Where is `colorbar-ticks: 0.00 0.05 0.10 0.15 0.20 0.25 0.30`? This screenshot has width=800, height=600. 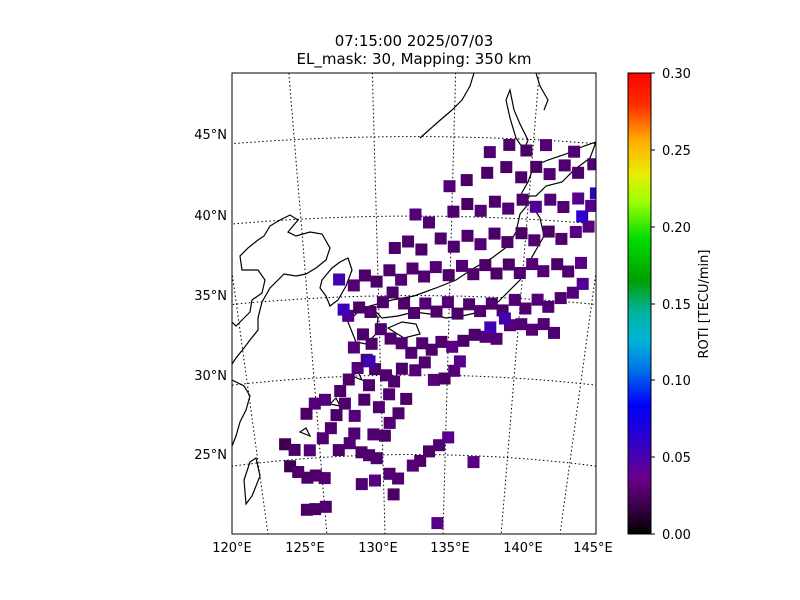 colorbar-ticks: 0.00 0.05 0.10 0.15 0.20 0.25 0.30 is located at coordinates (676, 305).